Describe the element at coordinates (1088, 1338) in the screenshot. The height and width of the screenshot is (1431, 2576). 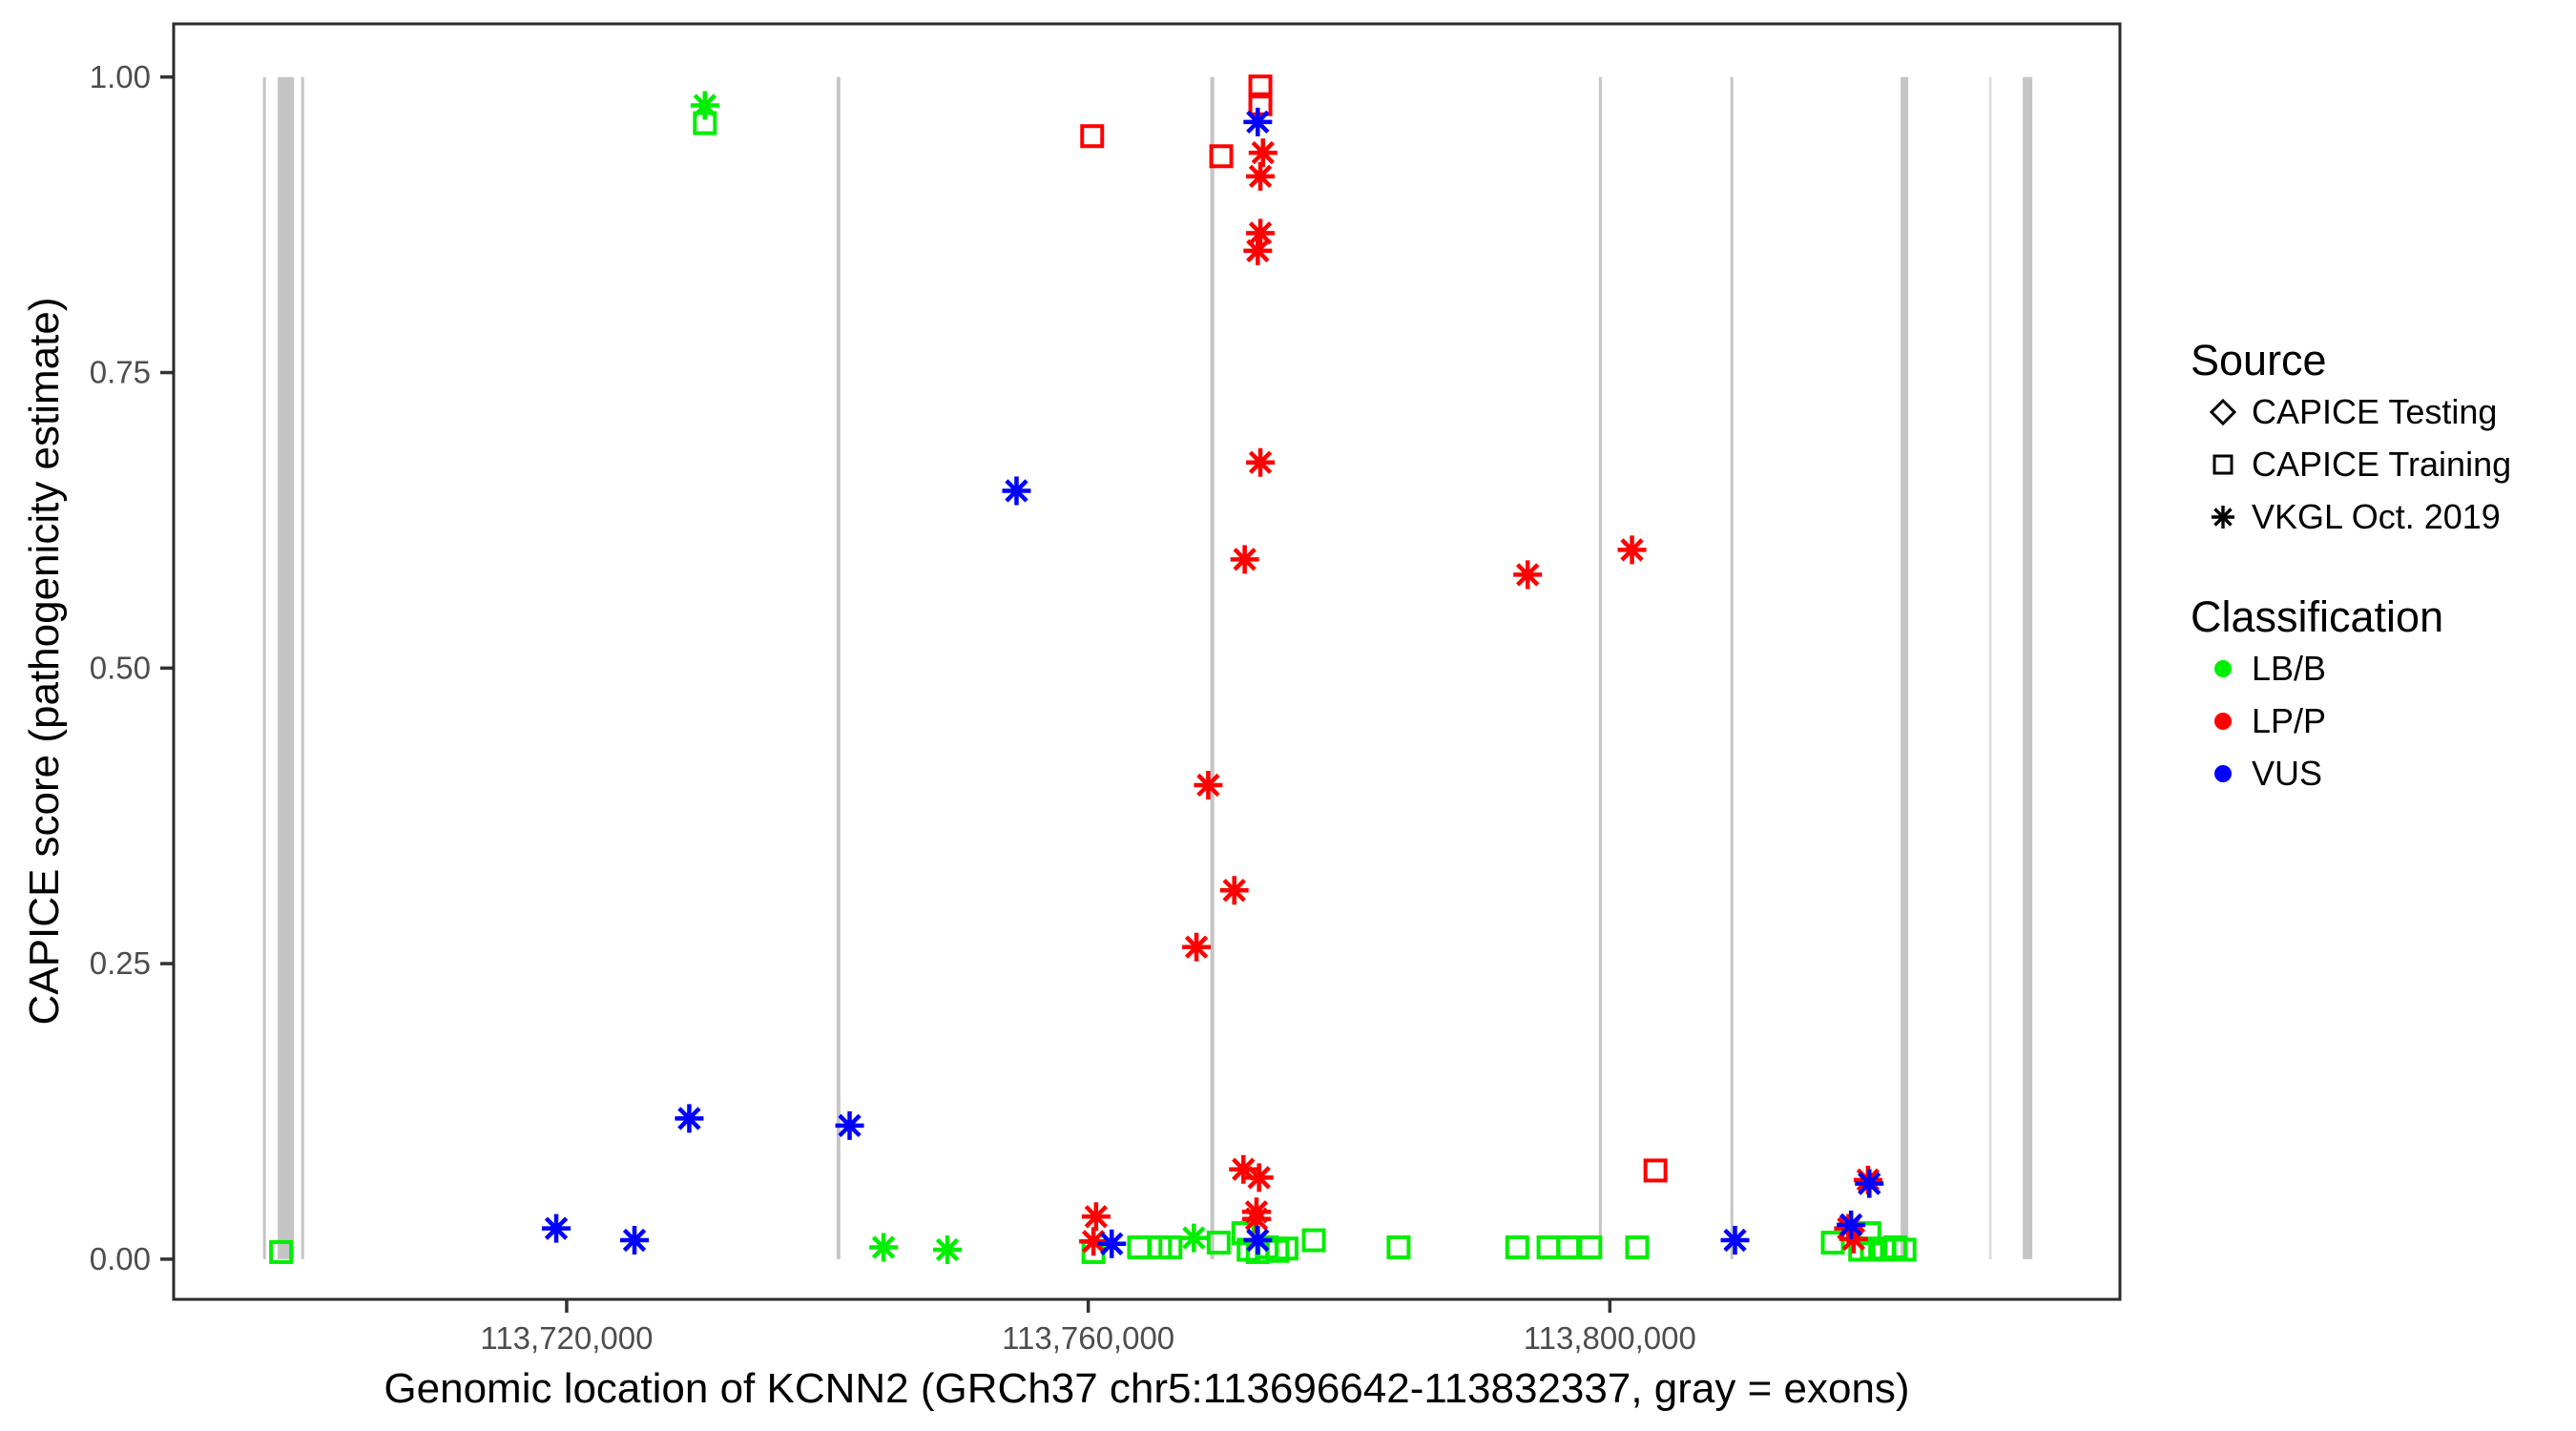
I see `x-tick-label: 113,760,000` at that location.